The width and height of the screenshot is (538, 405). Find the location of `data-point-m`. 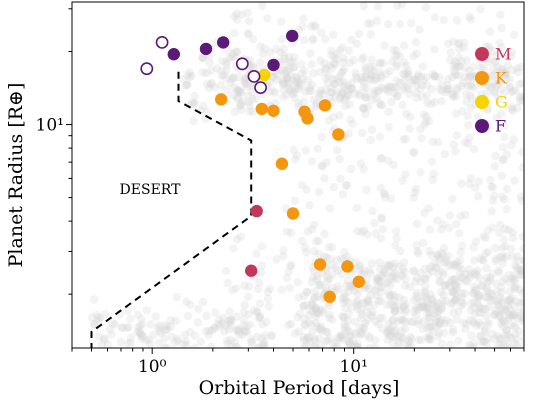

data-point-m is located at coordinates (256, 211).